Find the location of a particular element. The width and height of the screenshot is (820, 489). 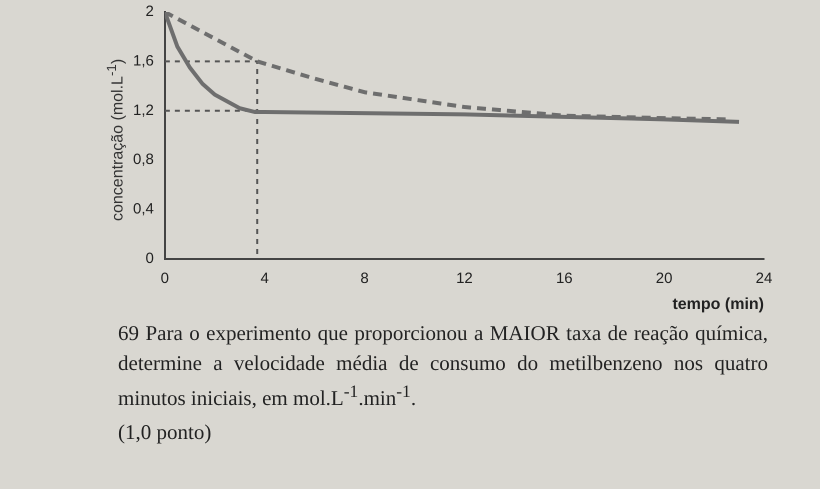

y-tick-label: 1,2 is located at coordinates (143, 110).